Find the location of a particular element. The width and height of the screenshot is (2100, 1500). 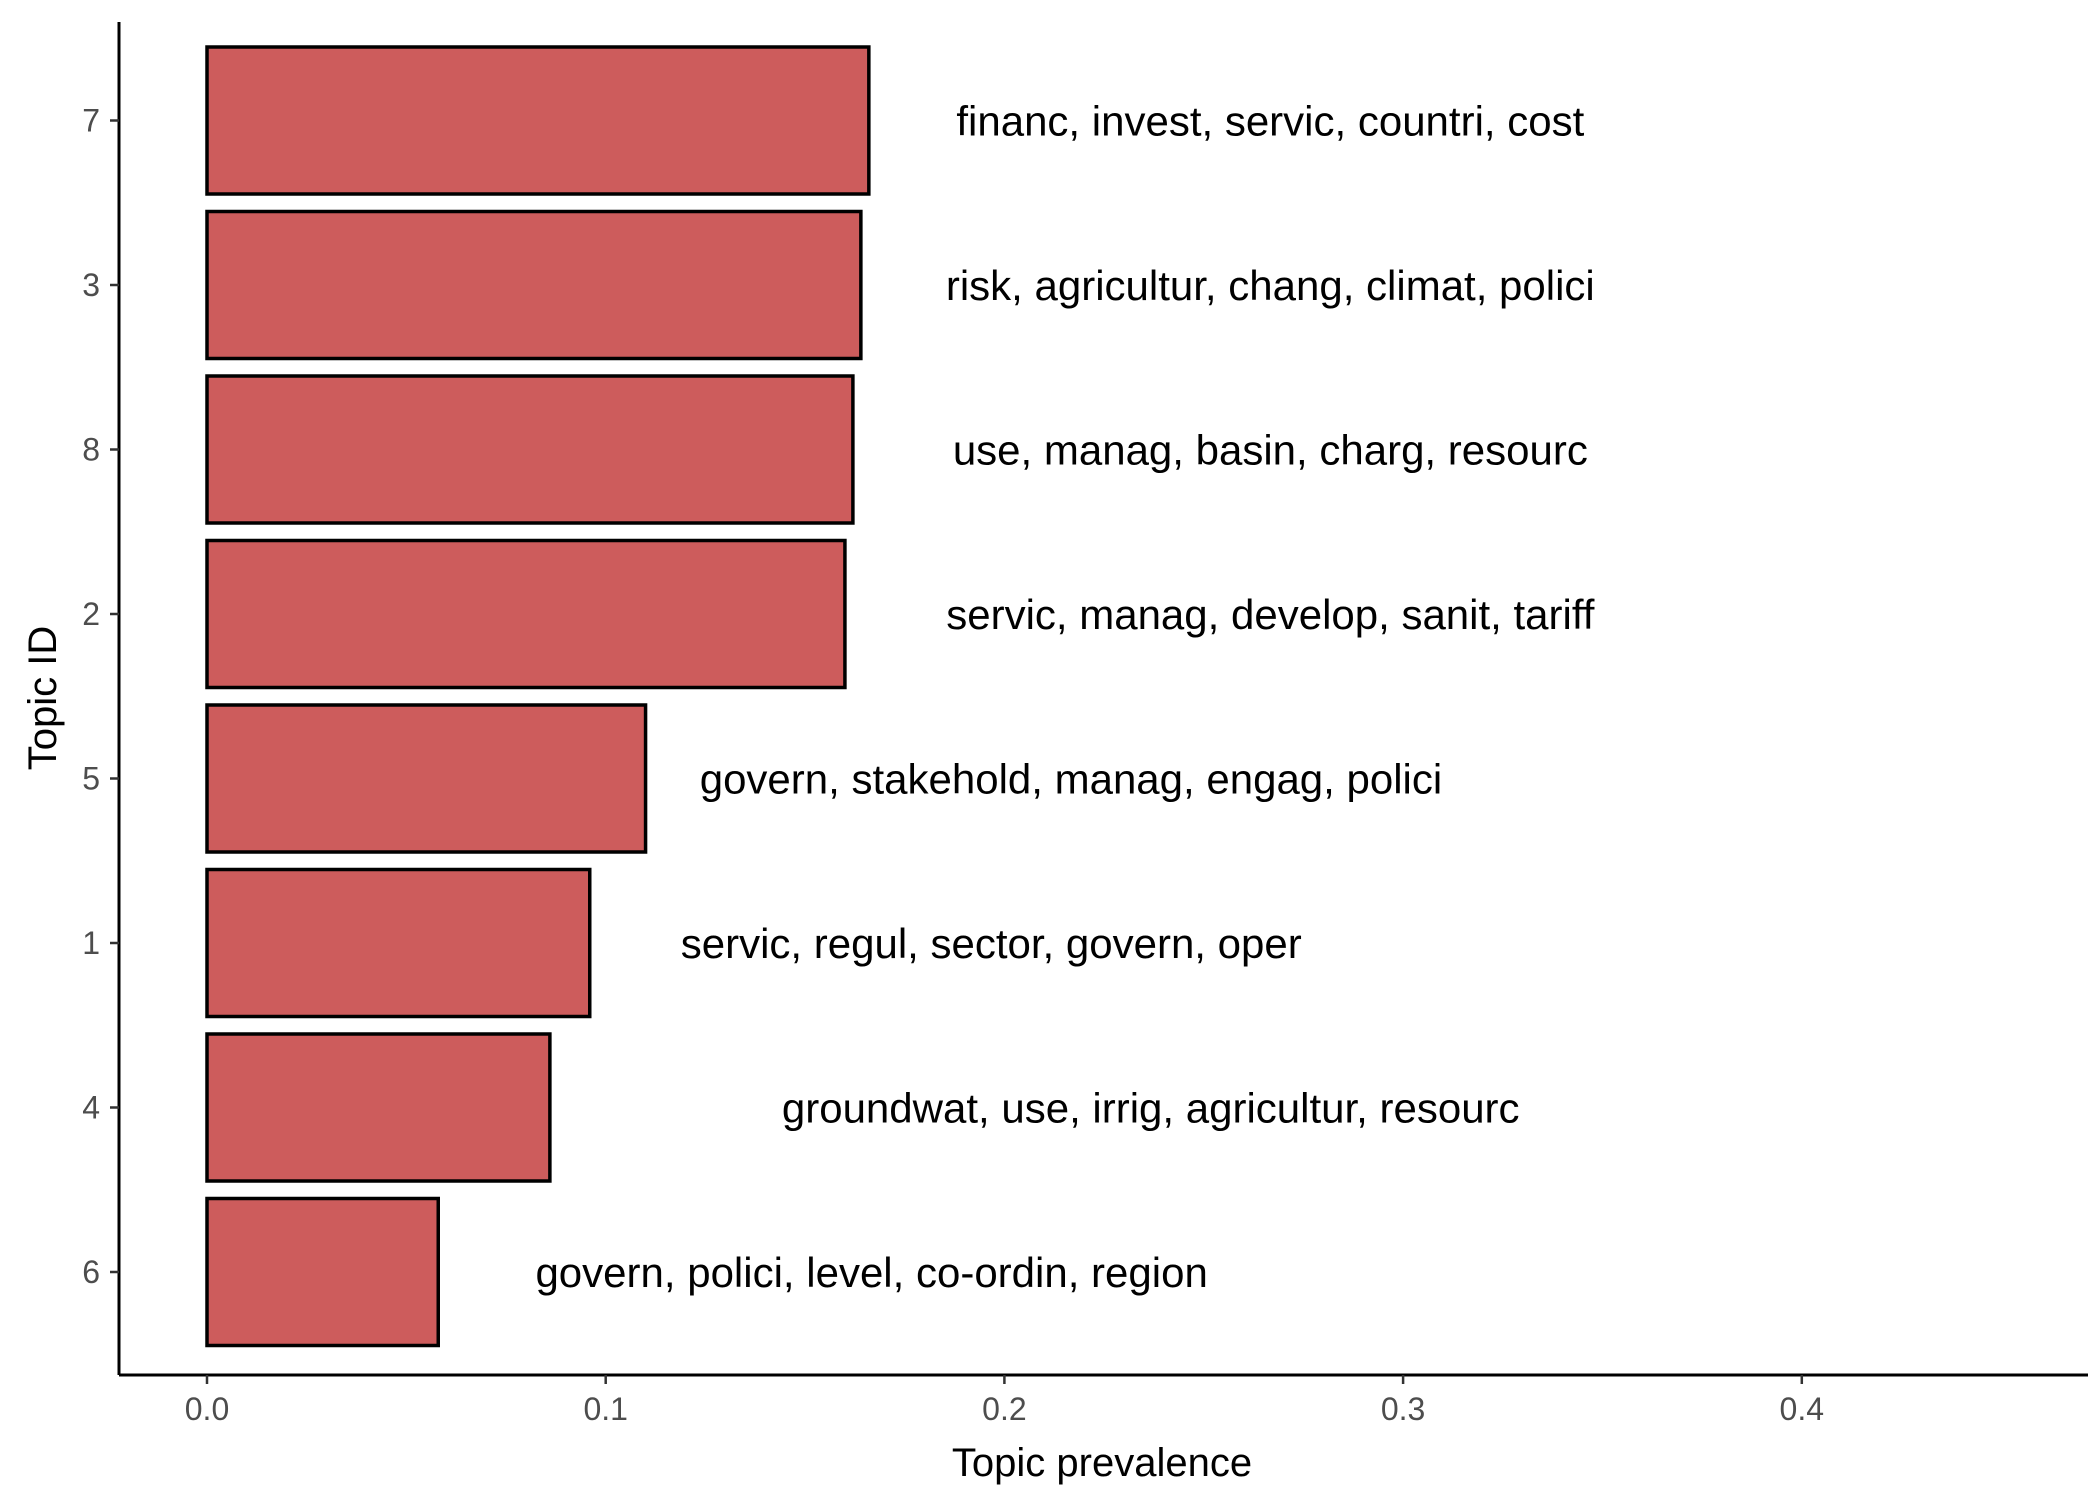

x-tick-label: 0.1 is located at coordinates (605, 1409).